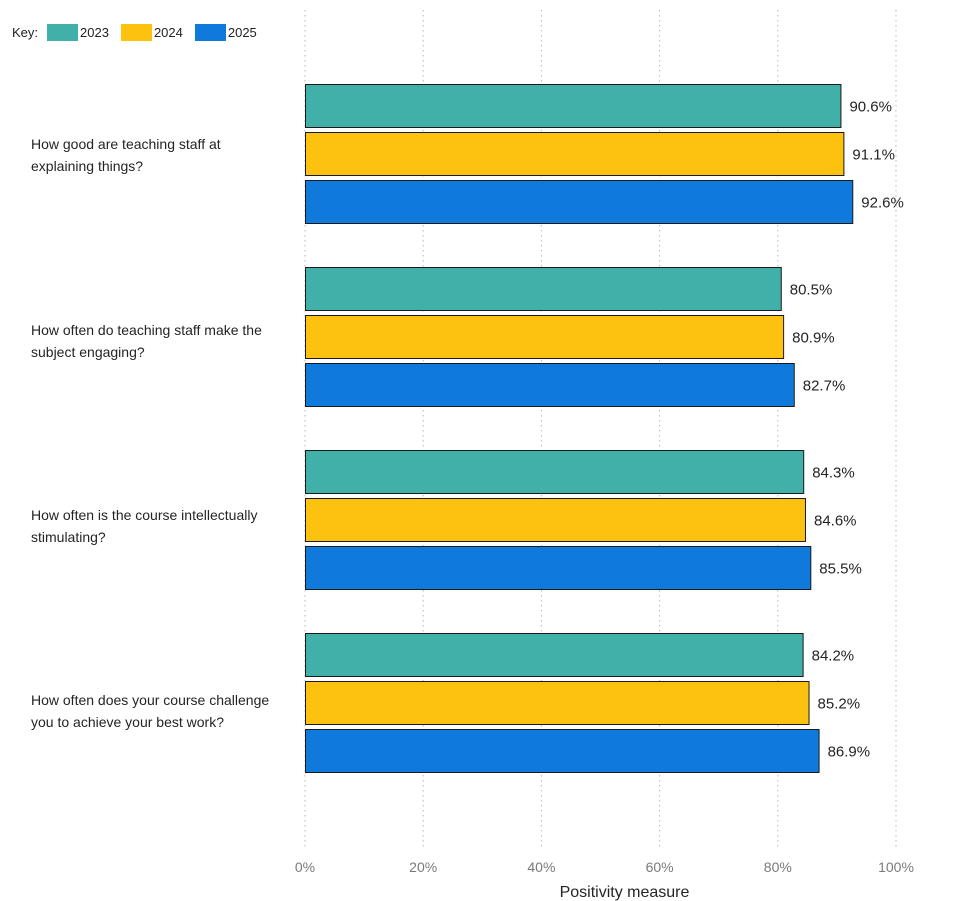  Describe the element at coordinates (824, 386) in the screenshot. I see `data-label: 82.7%` at that location.